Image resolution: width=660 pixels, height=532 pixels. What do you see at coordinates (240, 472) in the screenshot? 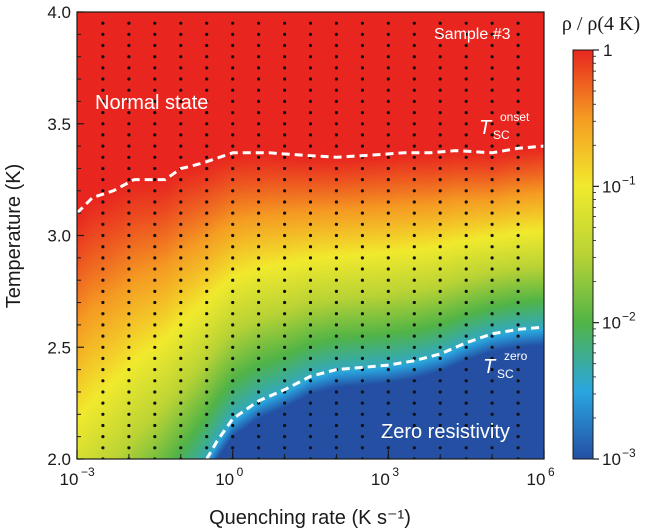
I see `x-tick-exponent: 0` at bounding box center [240, 472].